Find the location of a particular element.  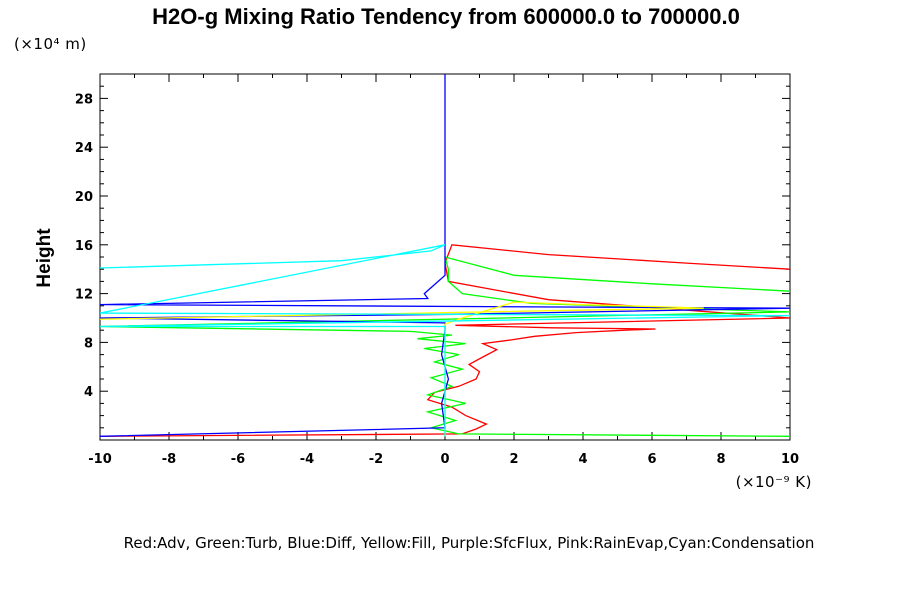

x-tick-label: -4 is located at coordinates (307, 459).